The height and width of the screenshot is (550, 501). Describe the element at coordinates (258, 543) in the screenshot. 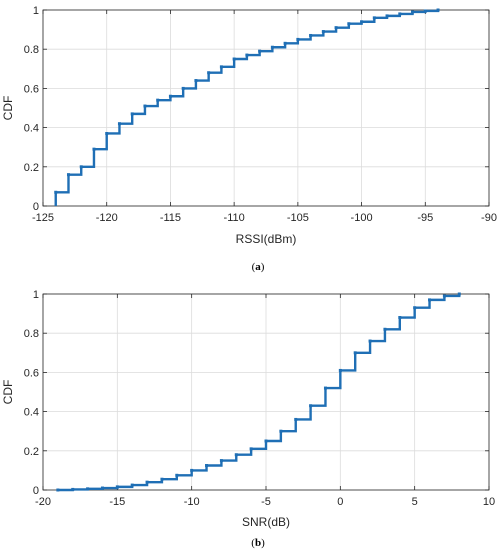

I see `subfigure-caption: (b)` at that location.